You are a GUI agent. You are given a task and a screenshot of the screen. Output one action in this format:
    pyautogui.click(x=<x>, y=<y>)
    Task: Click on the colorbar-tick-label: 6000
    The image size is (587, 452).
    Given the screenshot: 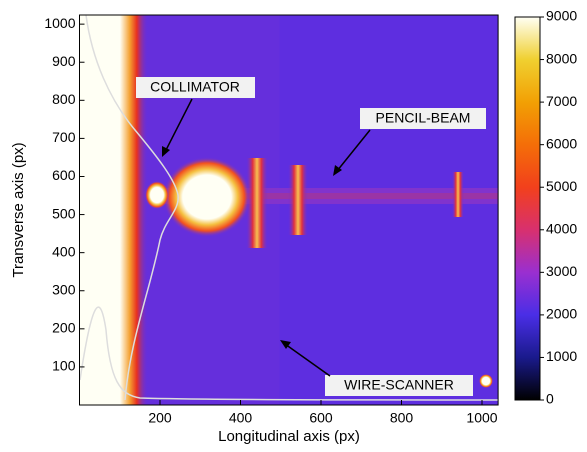 What is the action you would take?
    pyautogui.click(x=561, y=143)
    